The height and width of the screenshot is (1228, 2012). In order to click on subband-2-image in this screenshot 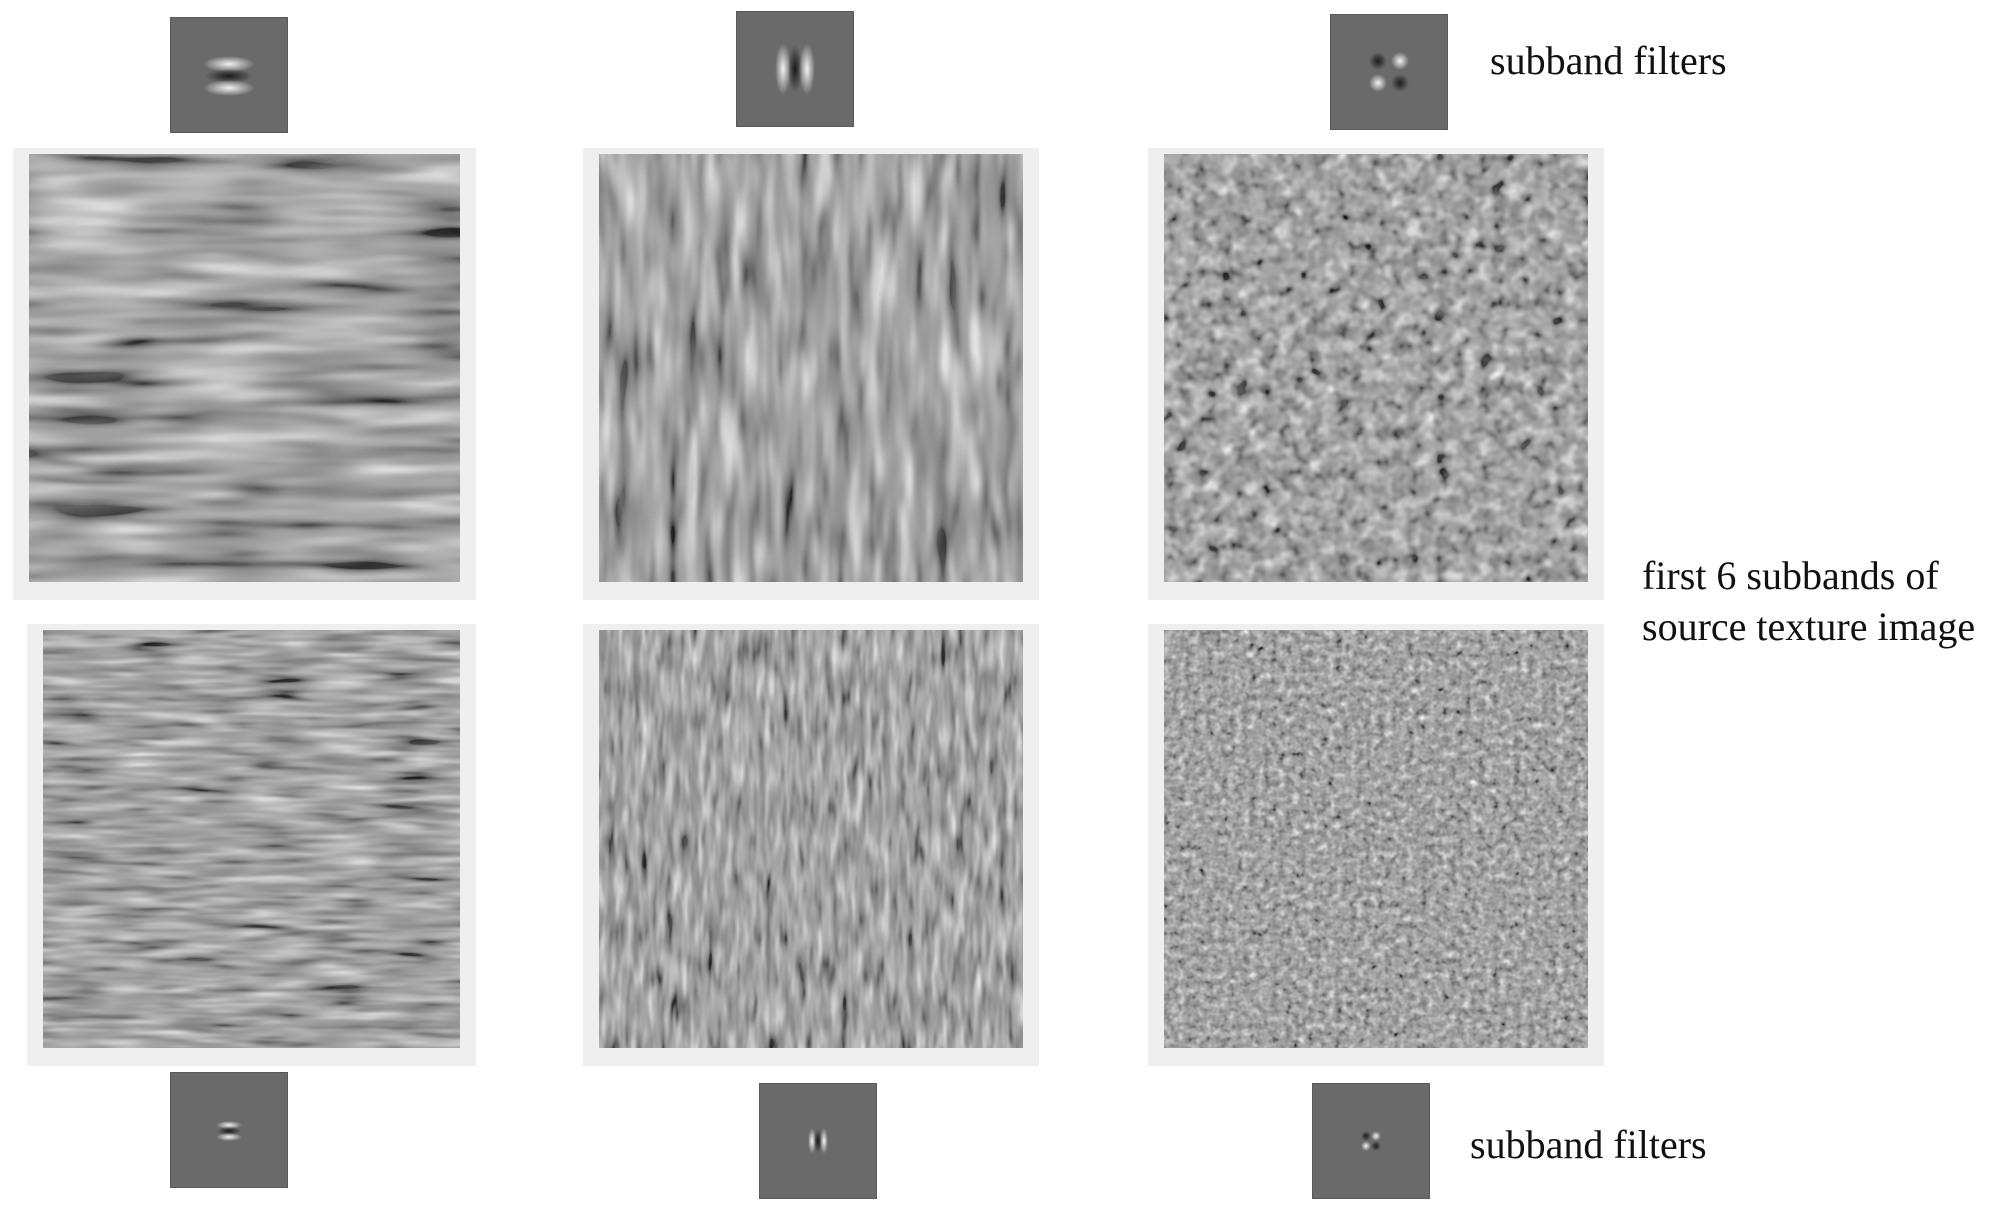, I will do `click(811, 368)`.